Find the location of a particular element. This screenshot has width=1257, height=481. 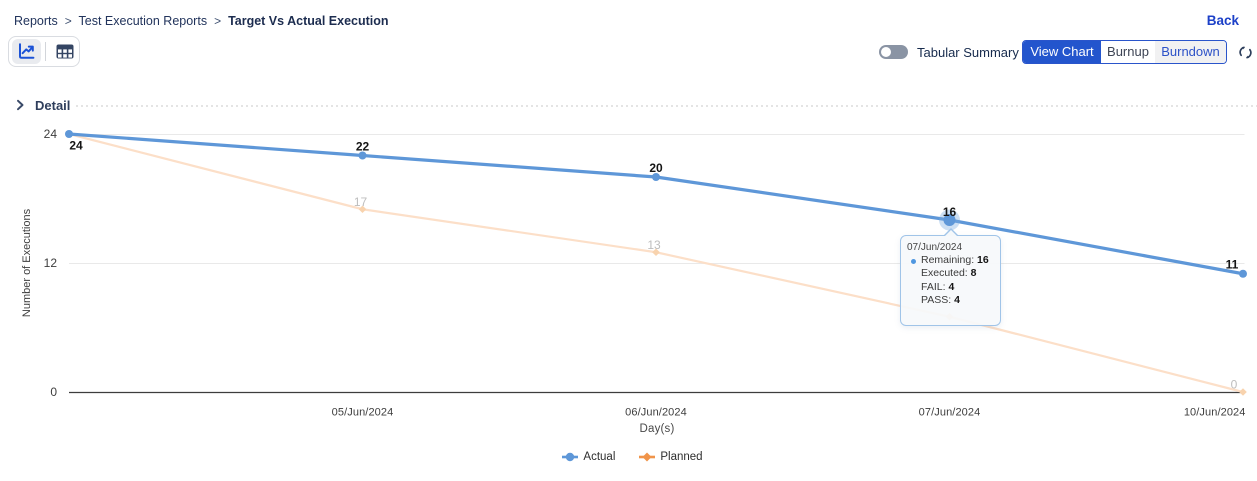

x-tick-label-1: 05/Jun/2024 is located at coordinates (363, 413).